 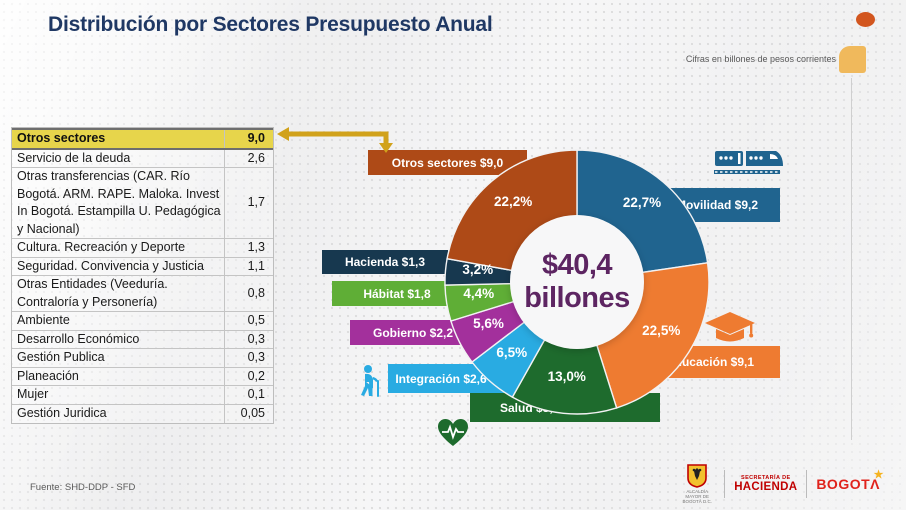 What do you see at coordinates (256, 138) in the screenshot?
I see `table-cell-value: 9,0` at bounding box center [256, 138].